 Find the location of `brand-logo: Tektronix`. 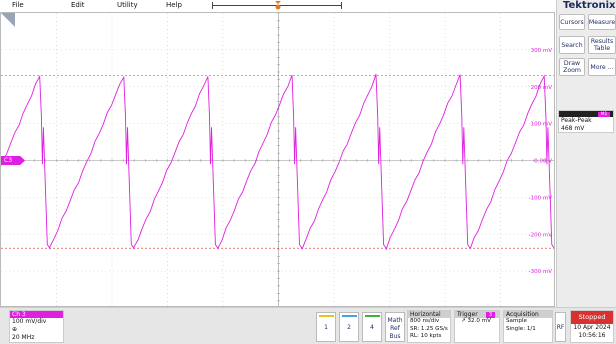

brand-logo: Tektronix is located at coordinates (589, 5).